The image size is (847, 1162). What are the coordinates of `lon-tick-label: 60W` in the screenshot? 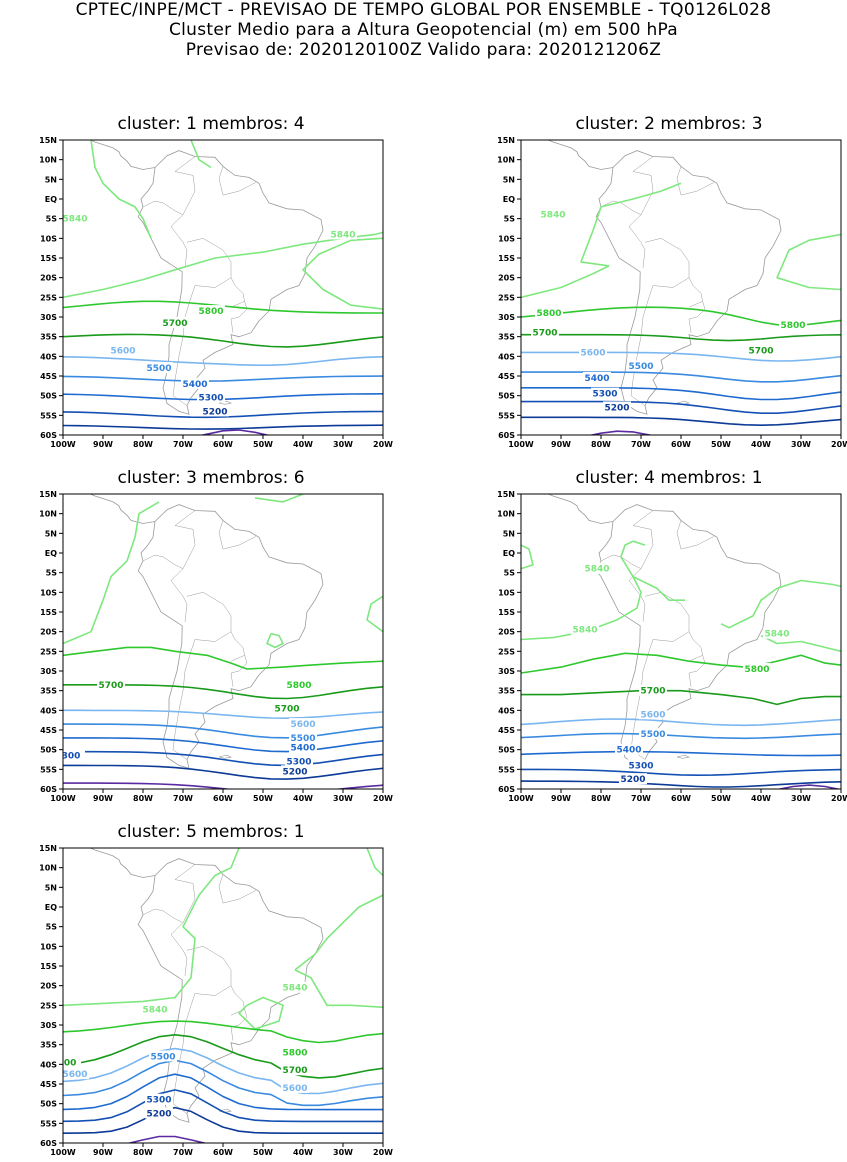 It's located at (681, 798).